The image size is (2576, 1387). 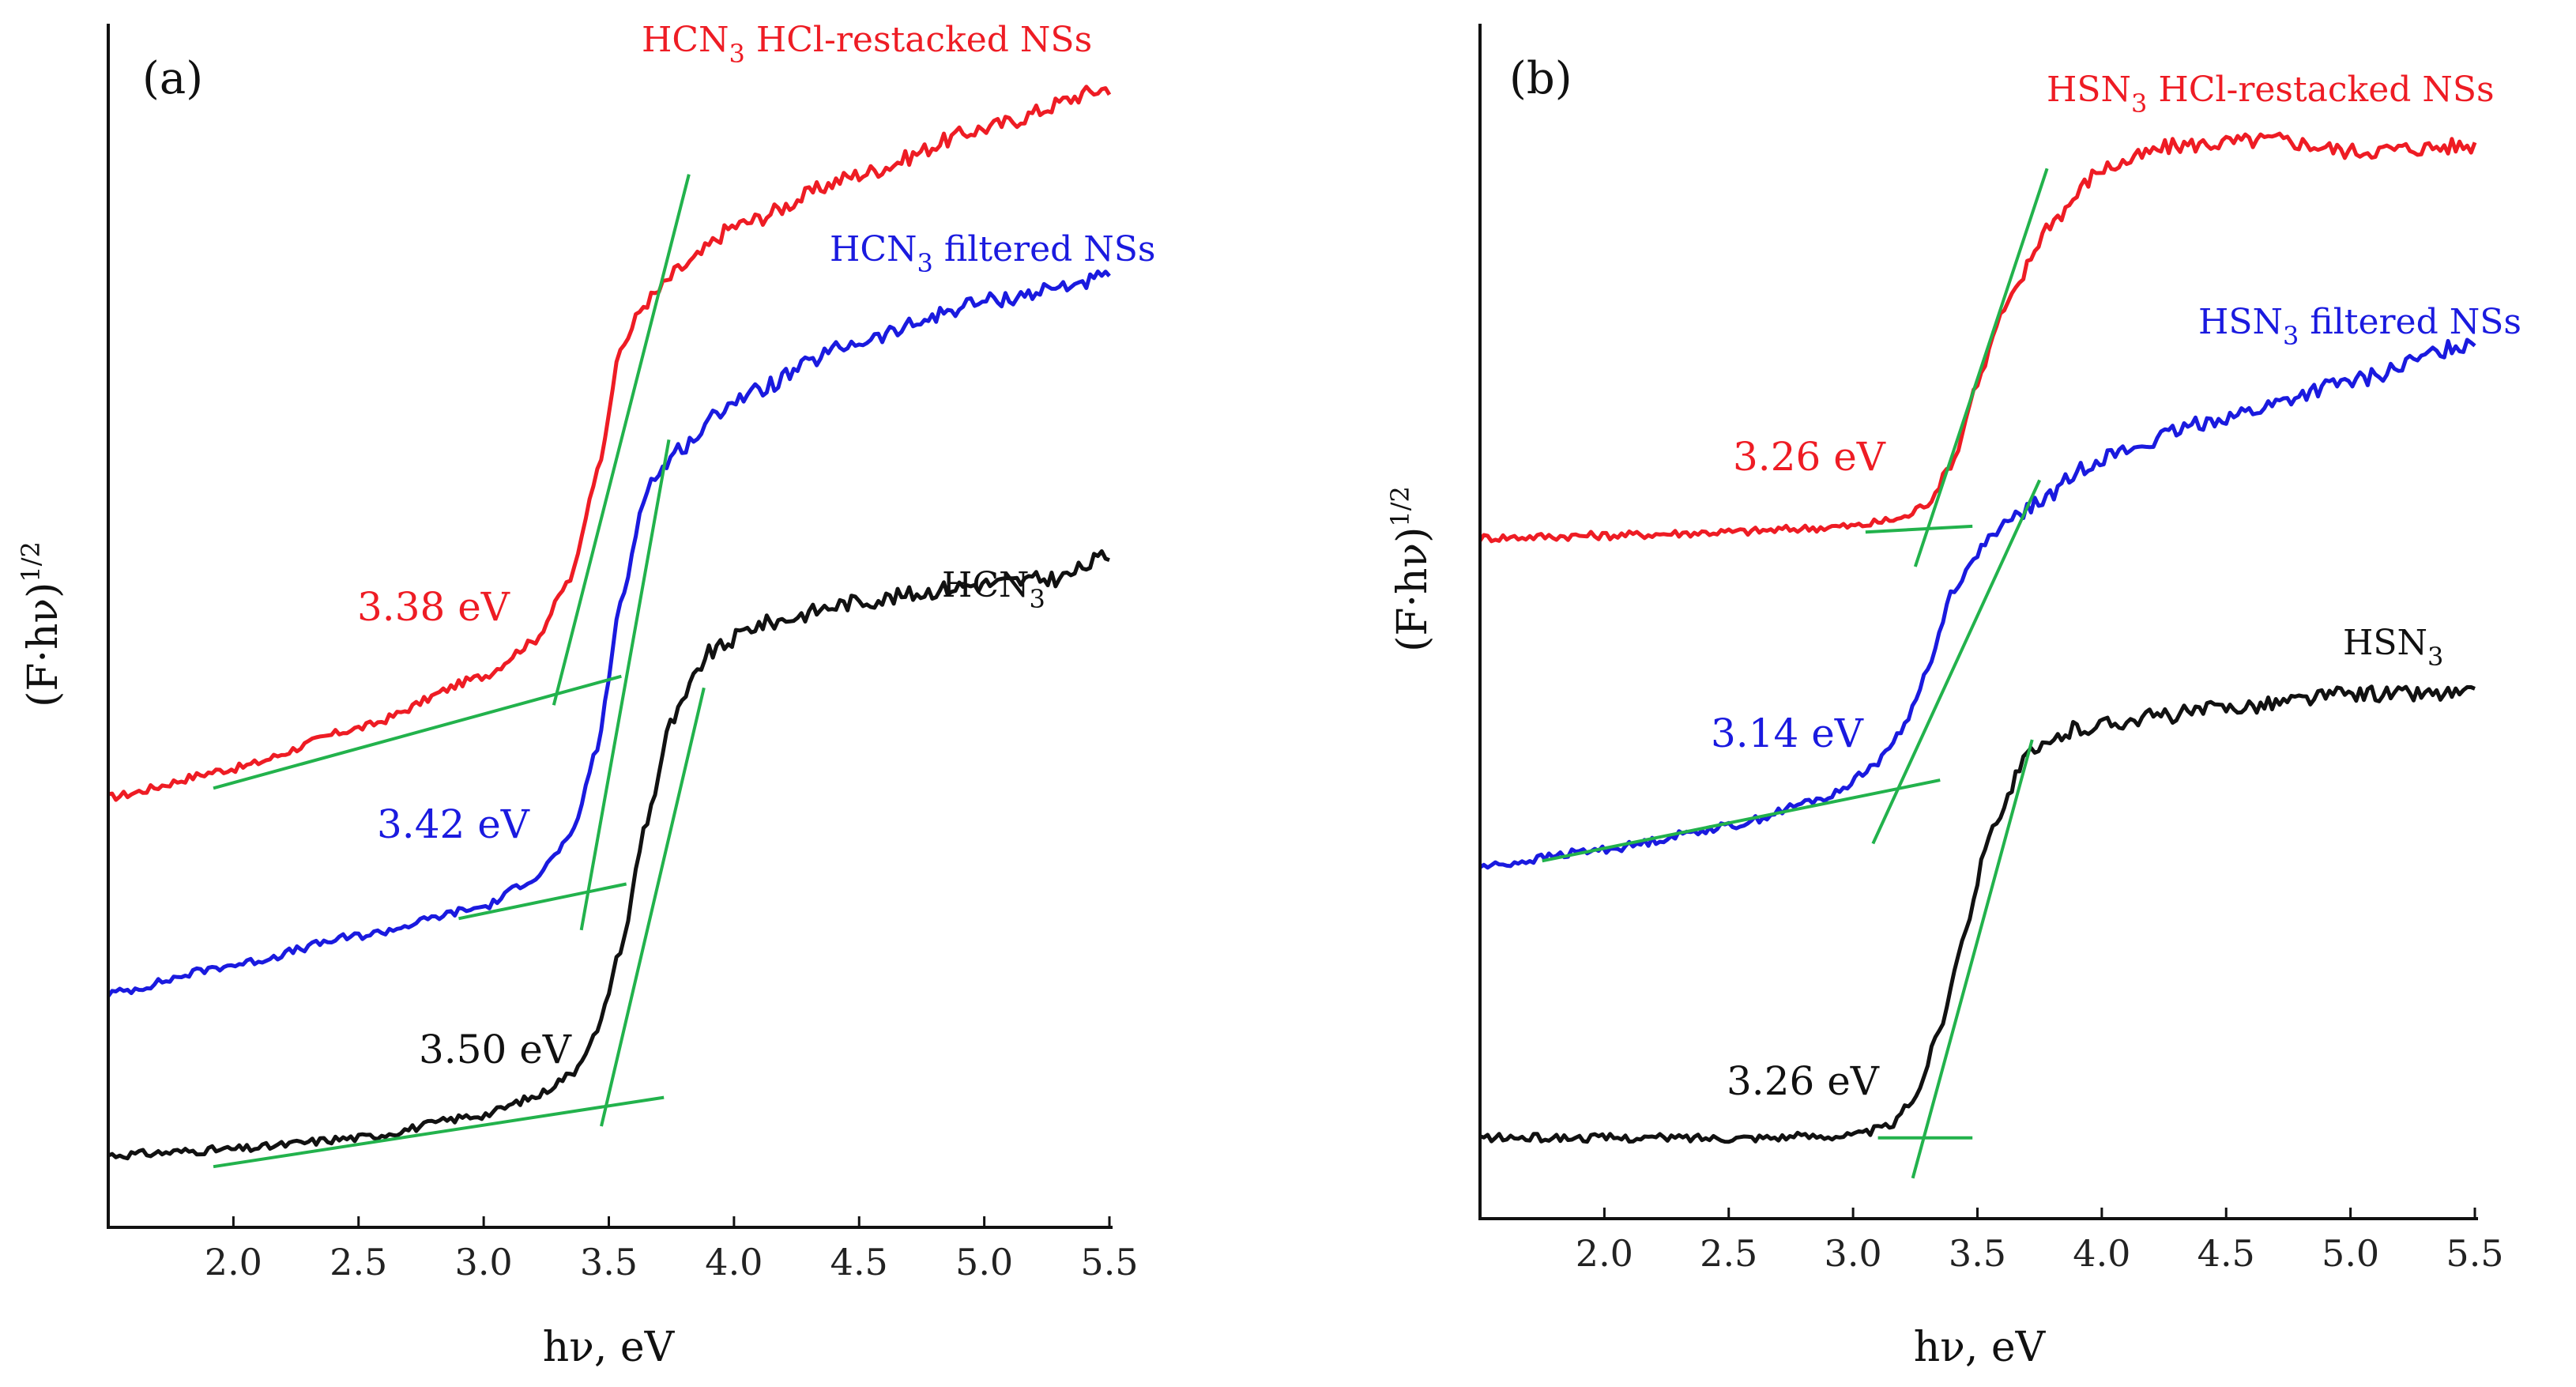 What do you see at coordinates (172, 78) in the screenshot?
I see `panel-a-label: (a)` at bounding box center [172, 78].